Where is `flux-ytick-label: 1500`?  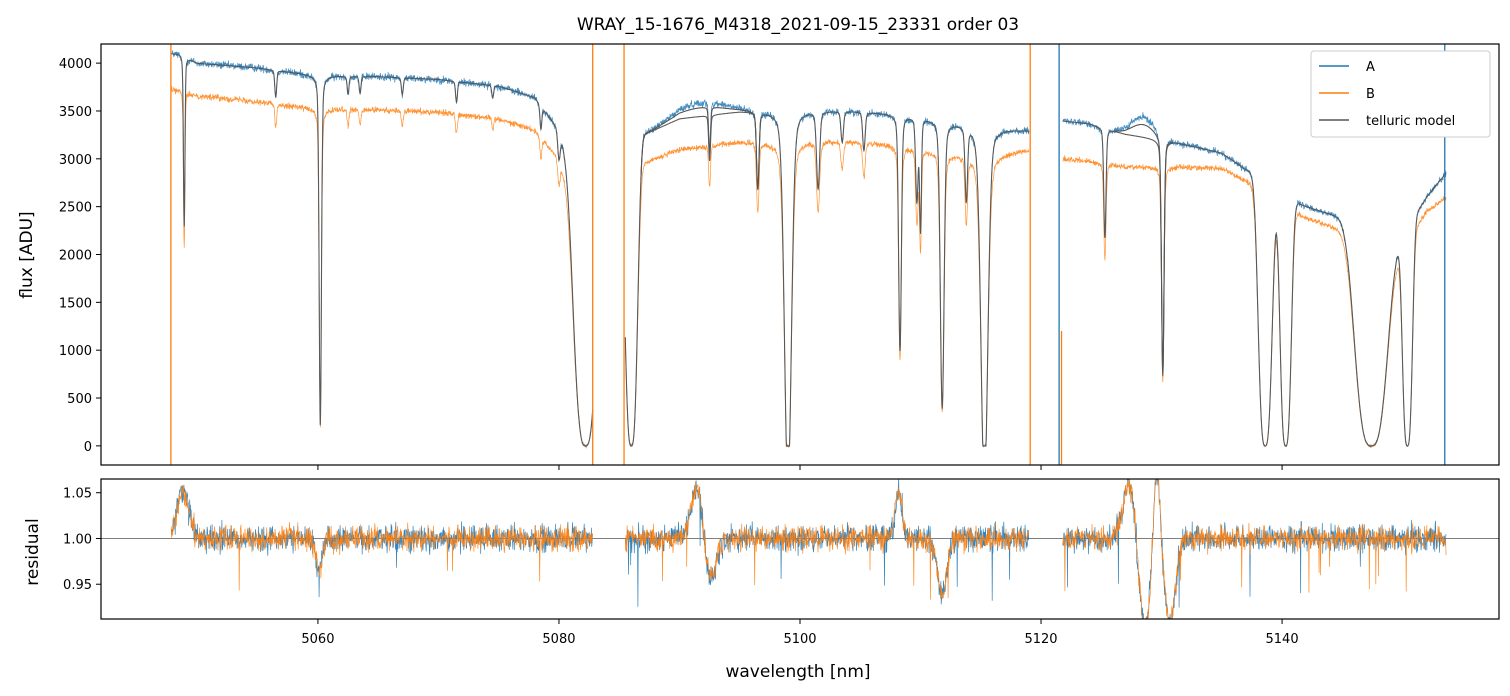
flux-ytick-label: 1500 is located at coordinates (75, 303).